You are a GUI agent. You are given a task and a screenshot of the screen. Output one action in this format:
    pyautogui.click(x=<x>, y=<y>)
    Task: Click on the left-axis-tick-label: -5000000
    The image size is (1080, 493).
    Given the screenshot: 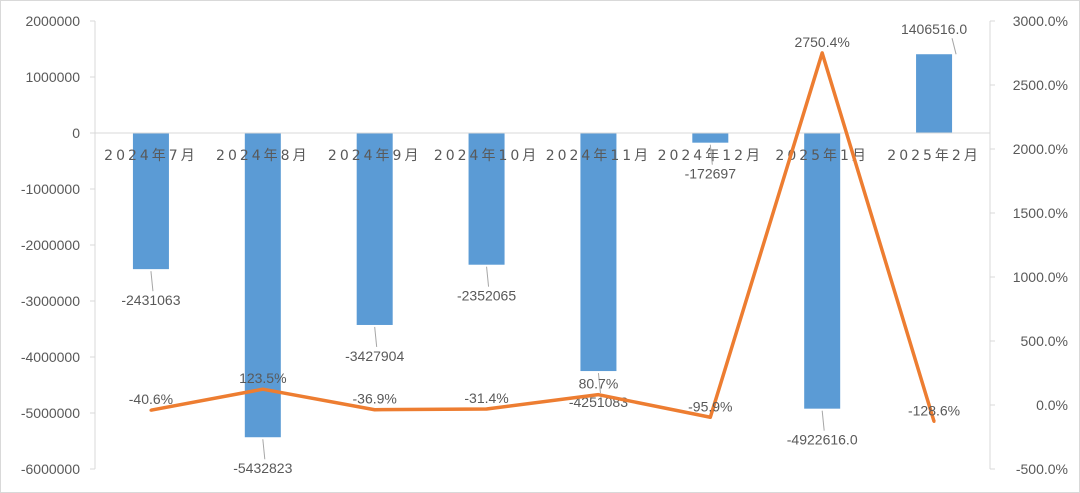 What is the action you would take?
    pyautogui.click(x=50, y=413)
    